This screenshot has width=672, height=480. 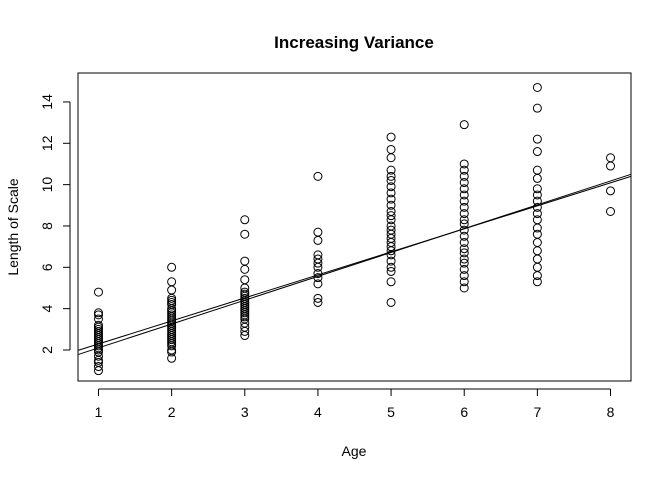 I want to click on x-tick-label: 7, so click(x=537, y=412).